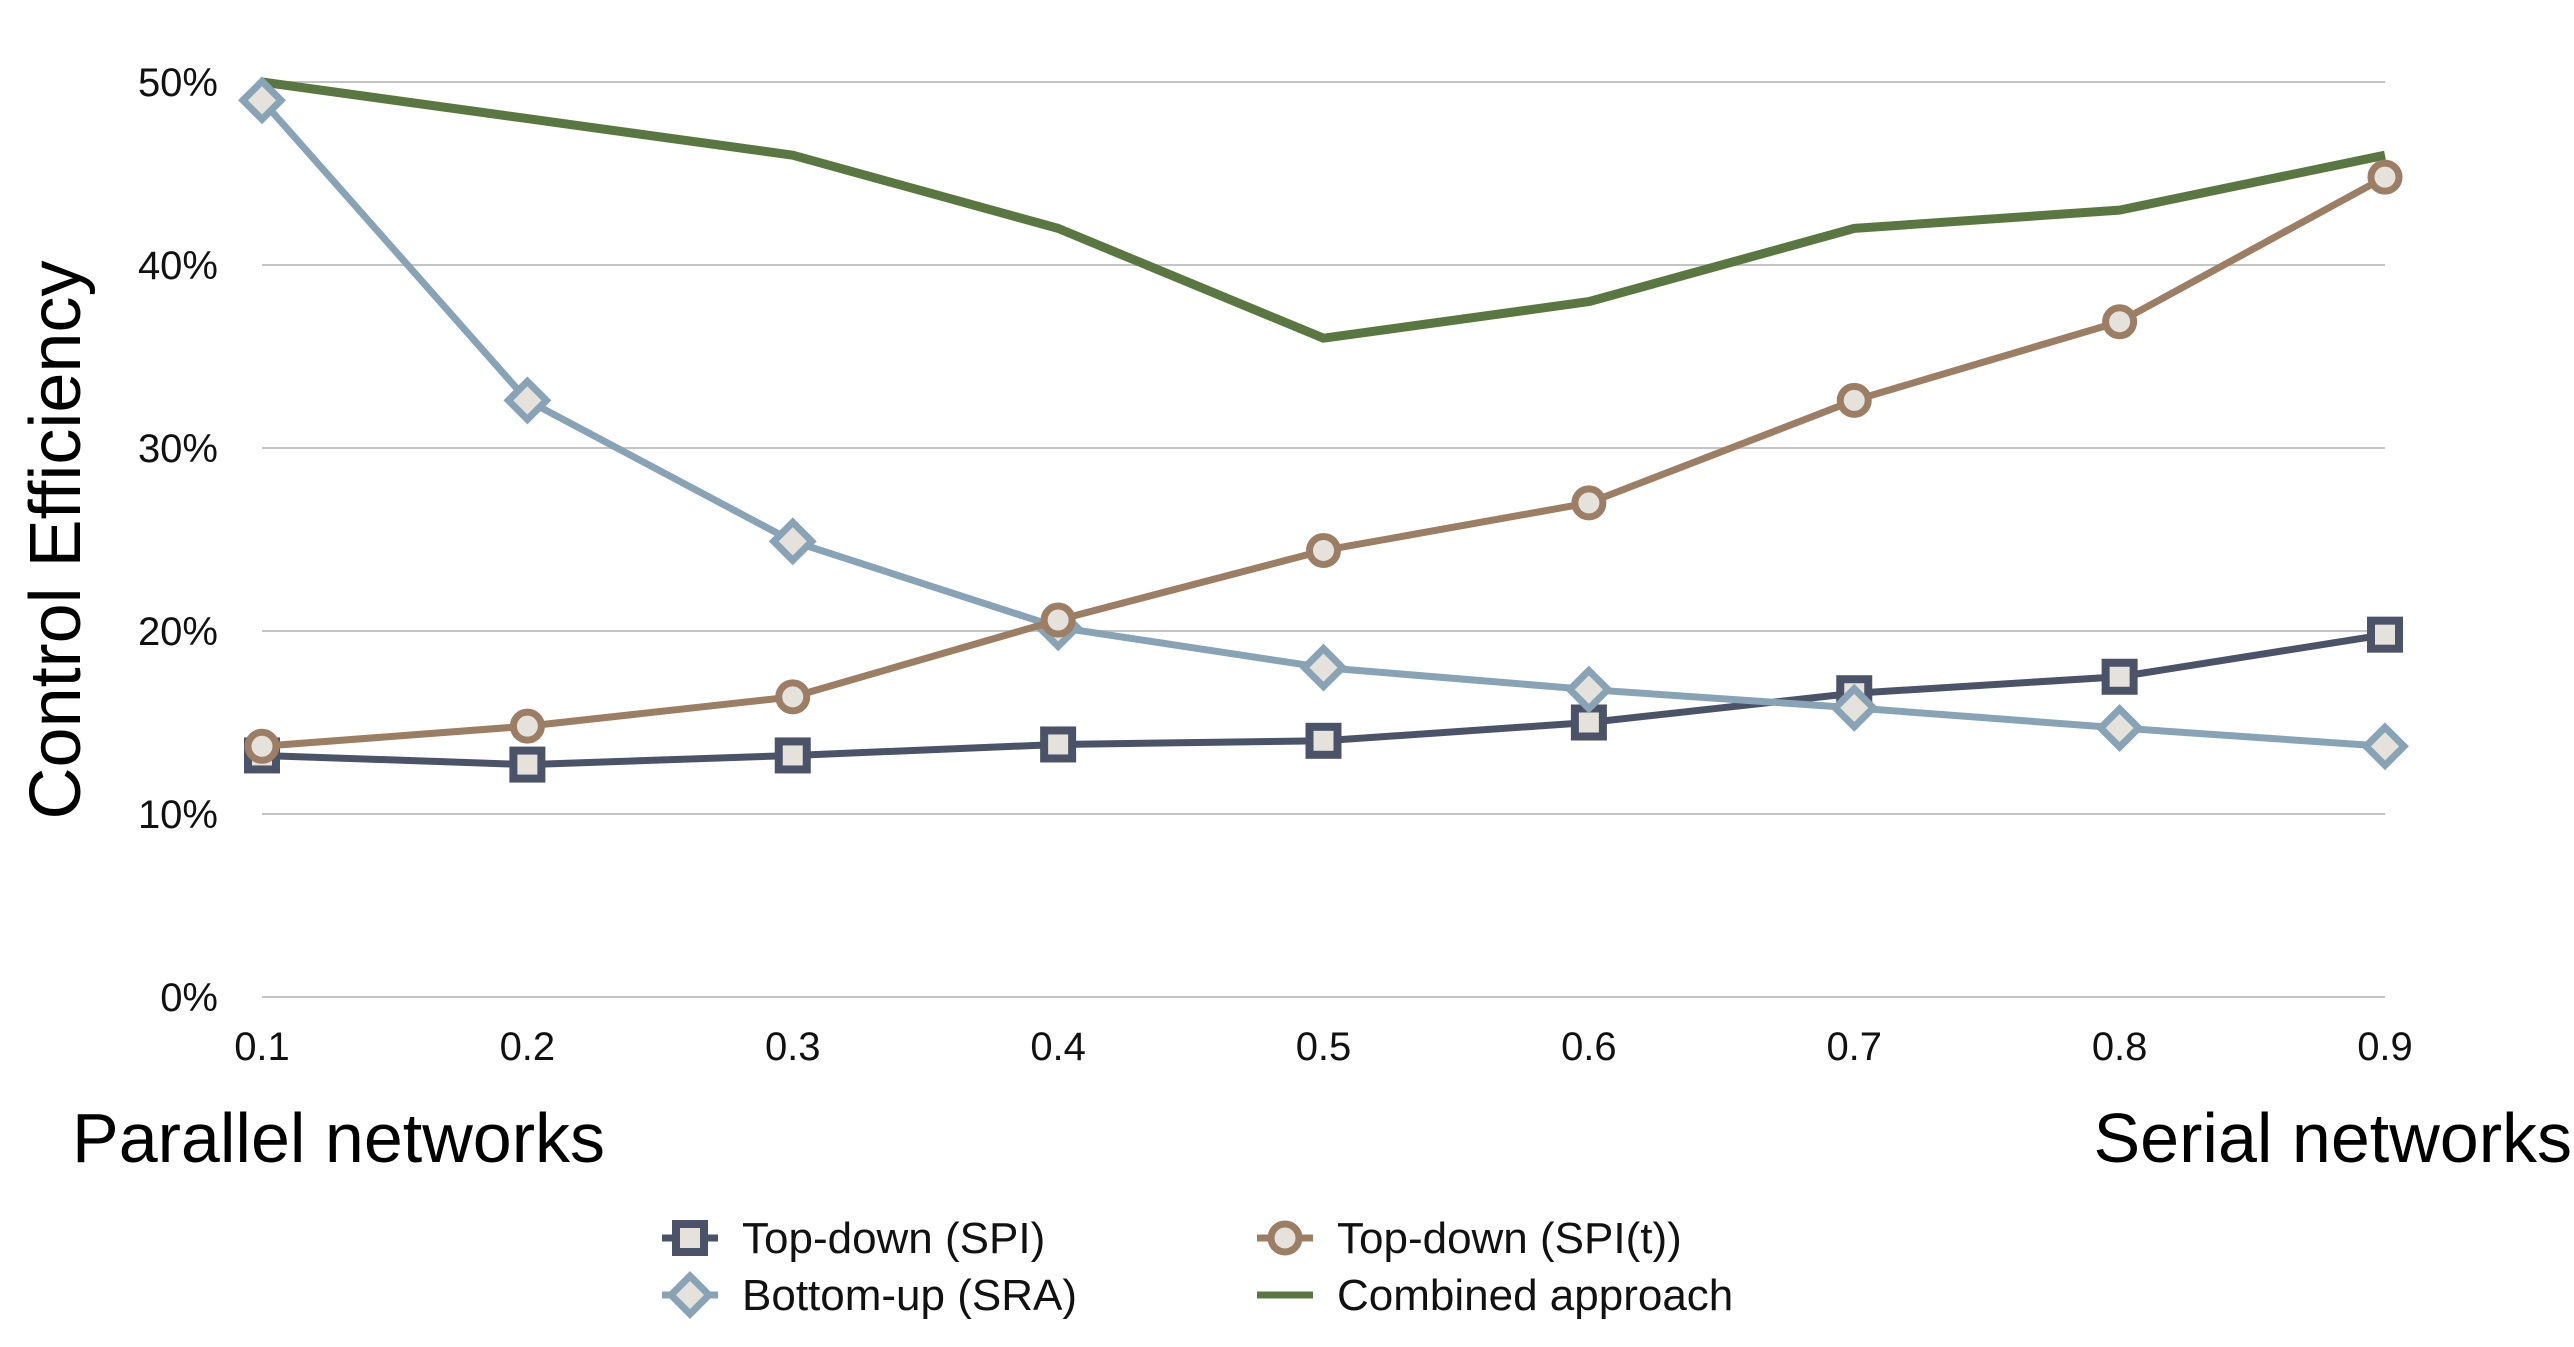  Describe the element at coordinates (178, 449) in the screenshot. I see `y-tick-label: 30%` at that location.